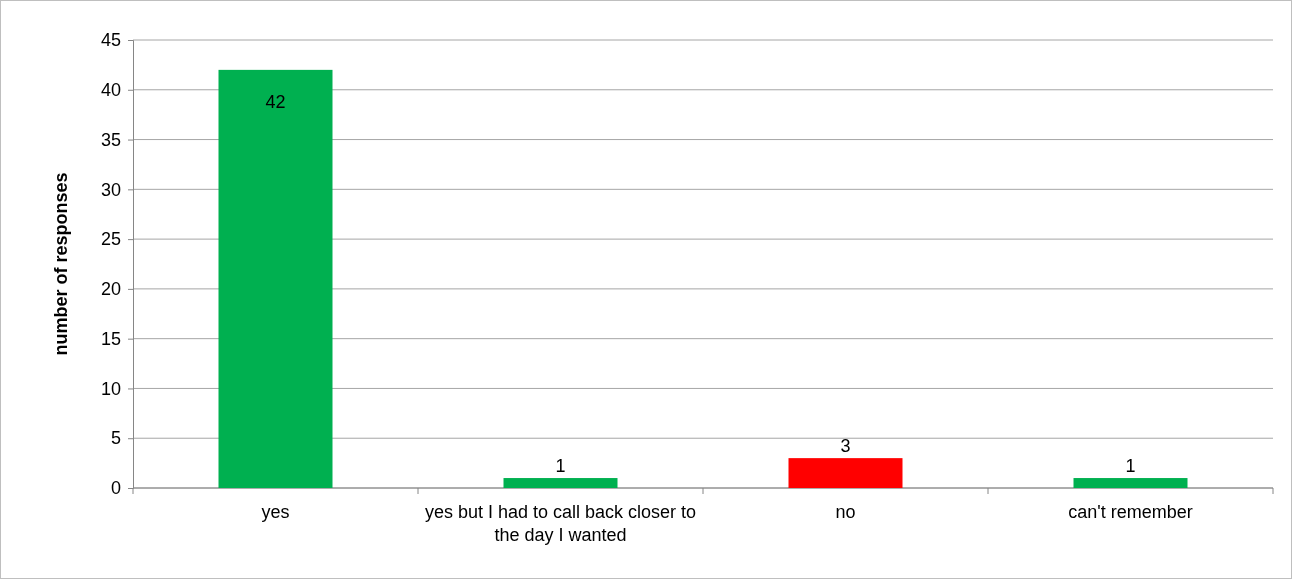 Image resolution: width=1292 pixels, height=579 pixels. I want to click on x-tick-label: no, so click(845, 512).